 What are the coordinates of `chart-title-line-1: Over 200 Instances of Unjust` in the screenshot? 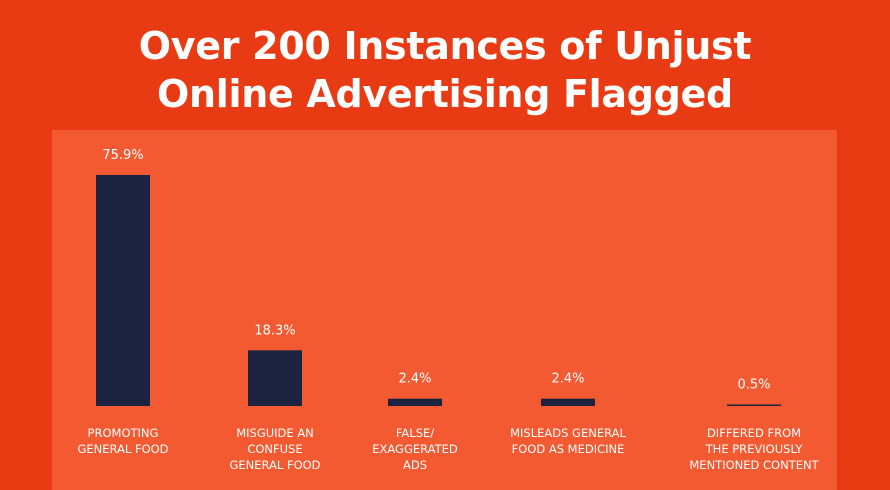 It's located at (445, 46).